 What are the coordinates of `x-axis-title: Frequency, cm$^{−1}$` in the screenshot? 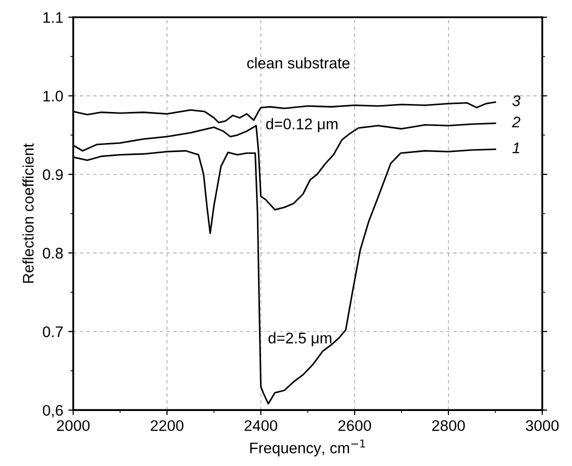 It's located at (307, 448).